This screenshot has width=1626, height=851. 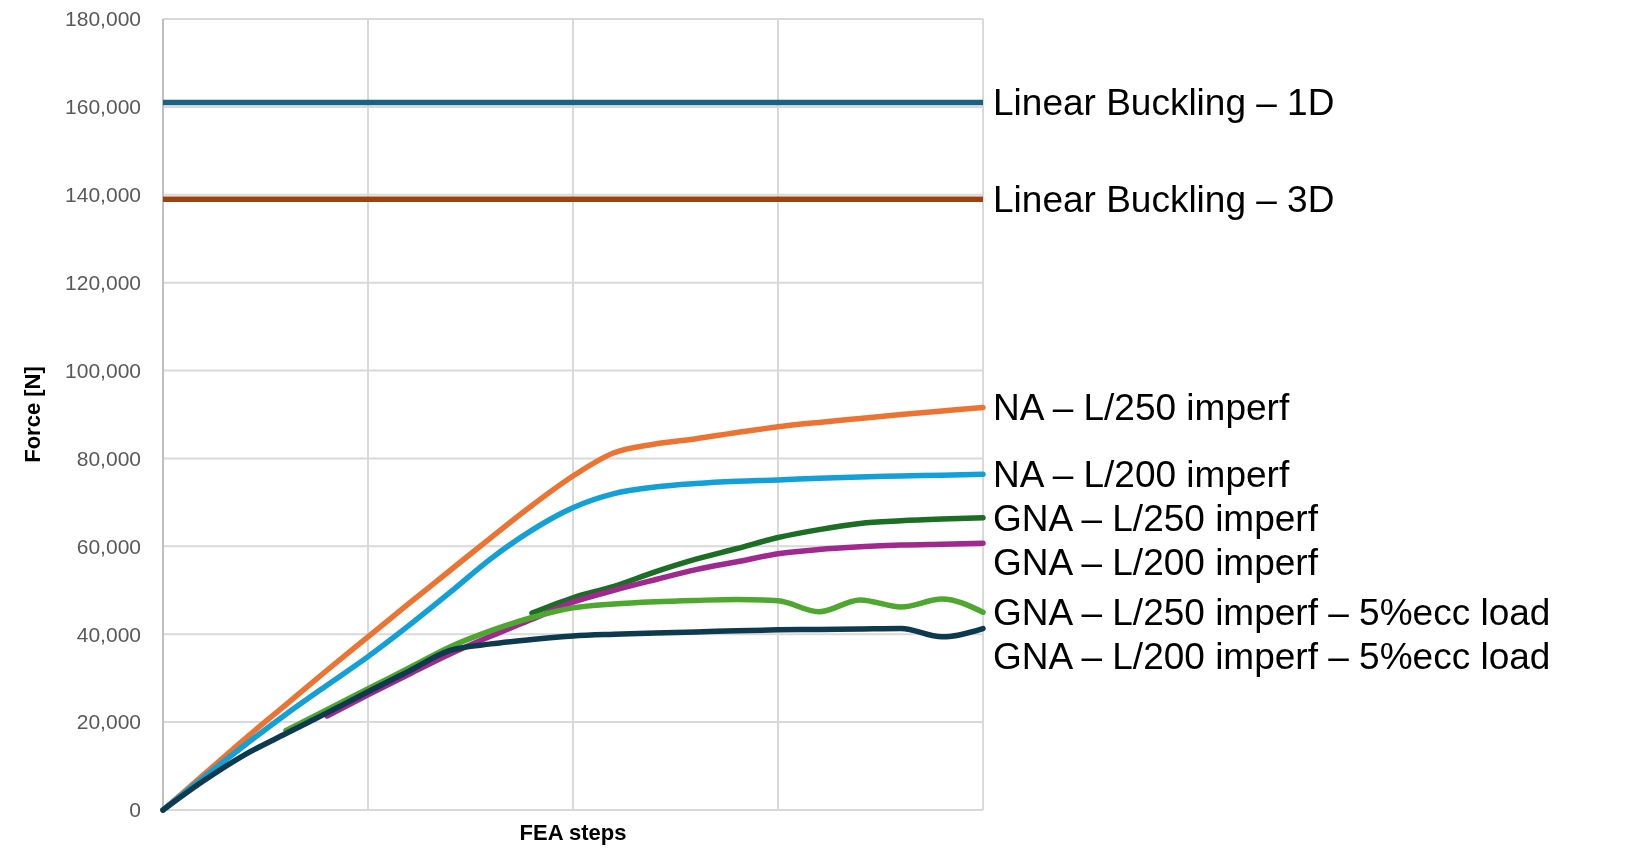 I want to click on series-label: GNA – L/200 imperf – 5%ecc load, so click(x=1272, y=657).